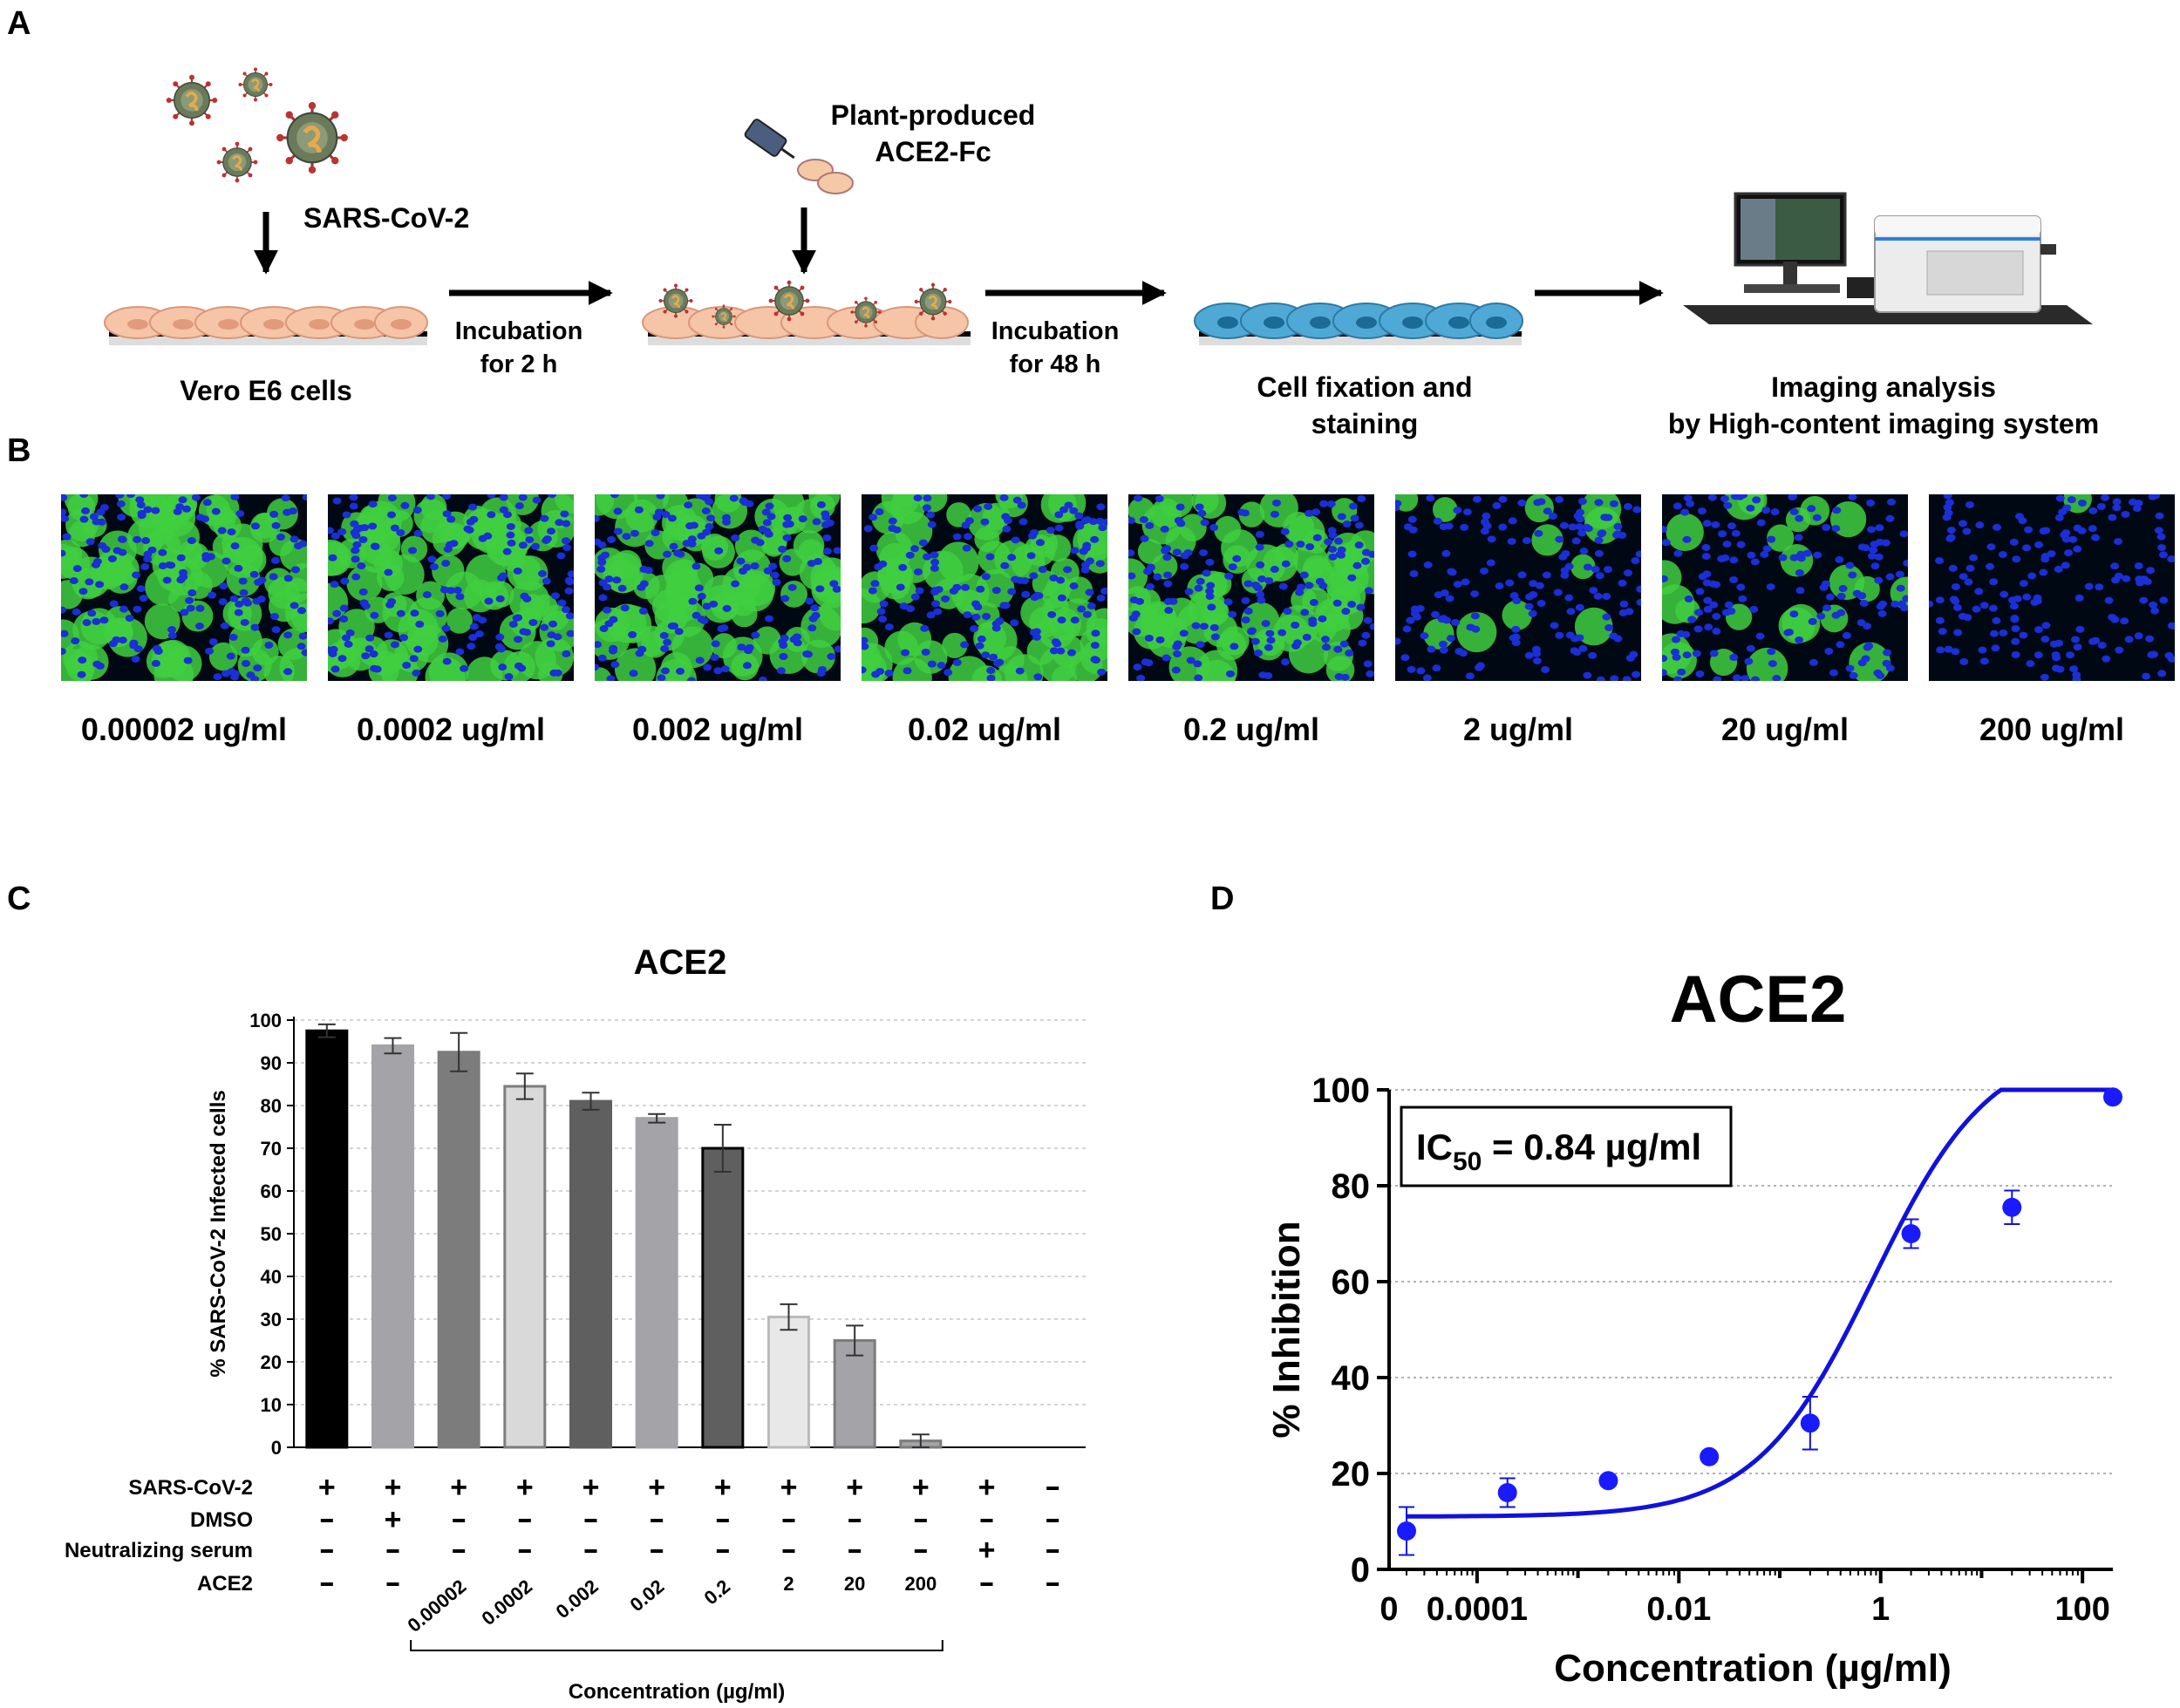  I want to click on imaging-line1: Imaging analysis, so click(1883, 387).